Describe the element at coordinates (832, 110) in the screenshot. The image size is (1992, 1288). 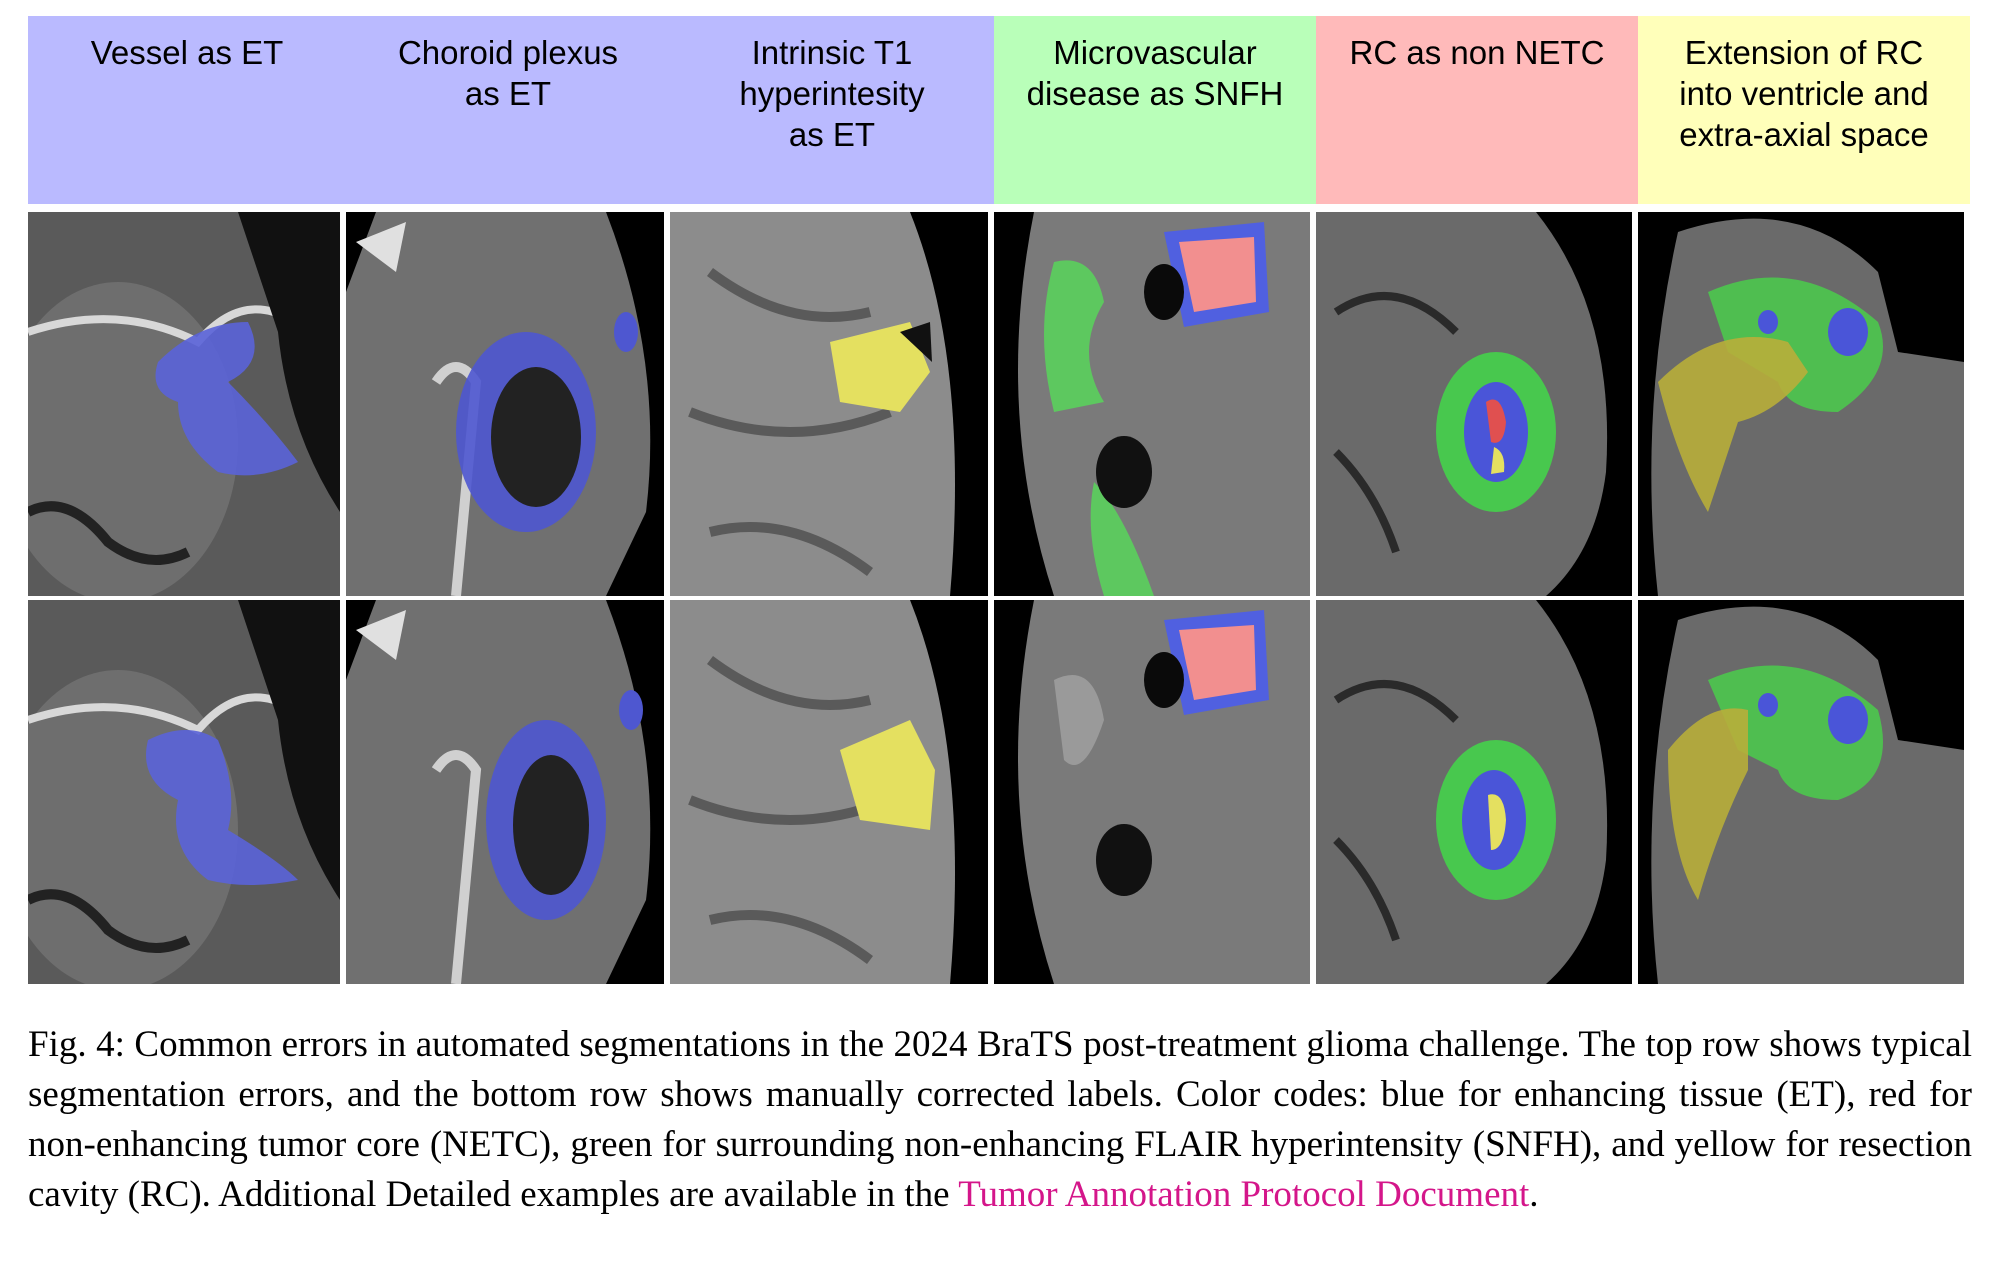
I see `column-header-t1: Intrinsic T1 hyperintesity as ET` at that location.